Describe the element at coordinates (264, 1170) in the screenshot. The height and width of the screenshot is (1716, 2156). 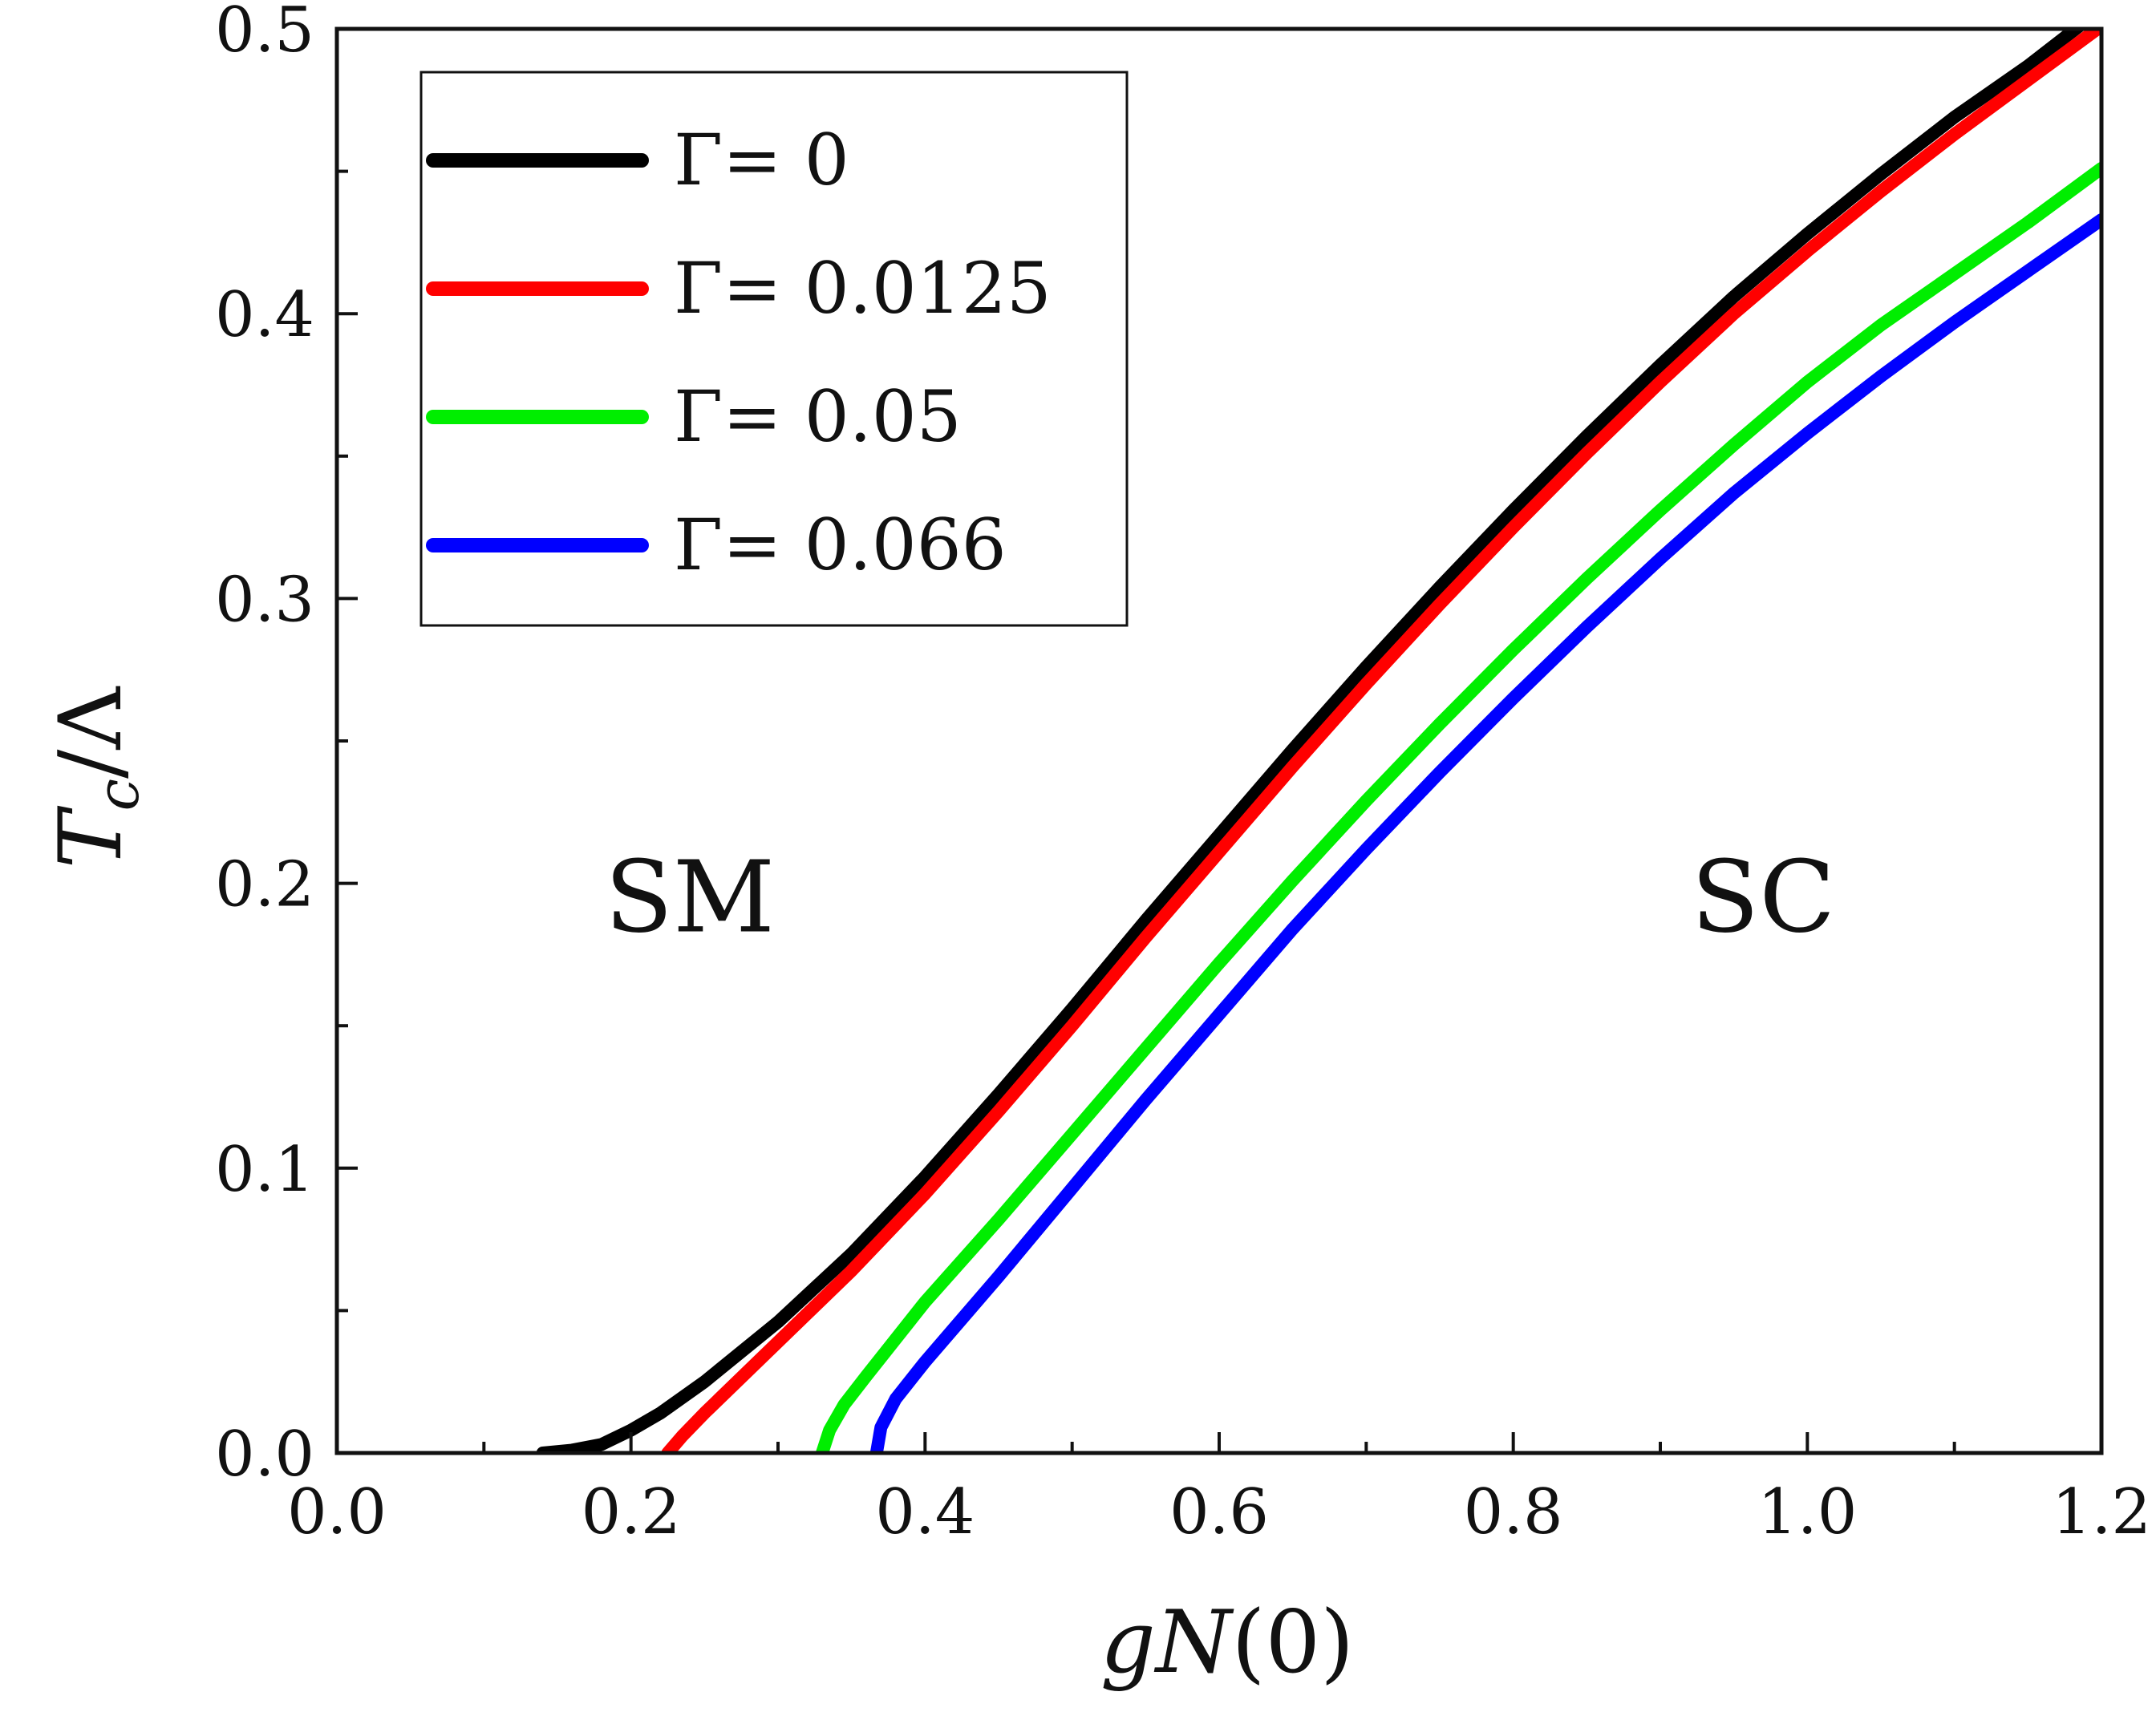
I see `y-tick-label: 0.1` at that location.